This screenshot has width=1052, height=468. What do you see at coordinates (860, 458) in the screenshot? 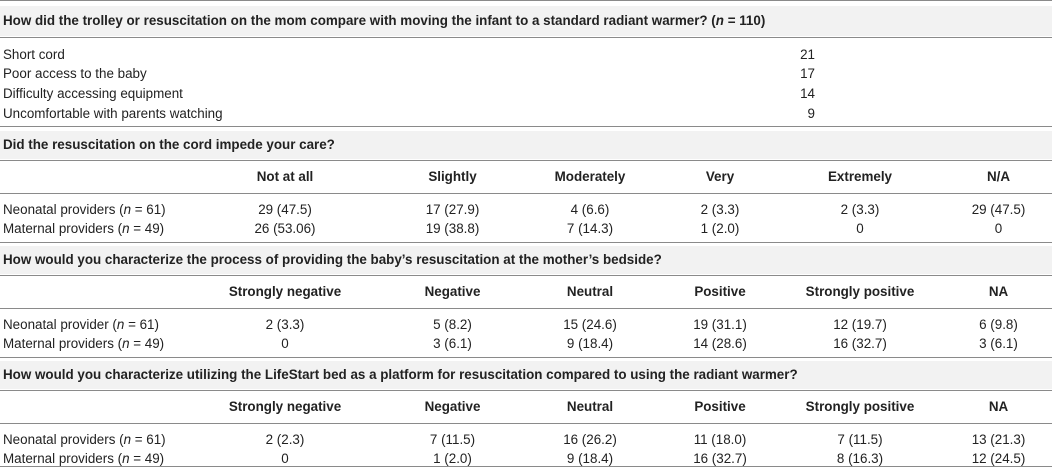
I see `table-cell: 8 (16.3)` at bounding box center [860, 458].